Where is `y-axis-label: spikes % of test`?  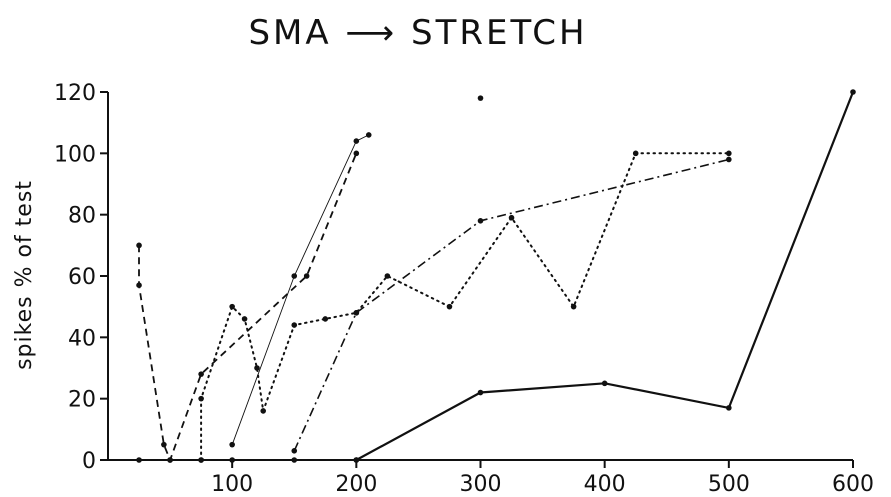 y-axis-label: spikes % of test is located at coordinates (24, 275).